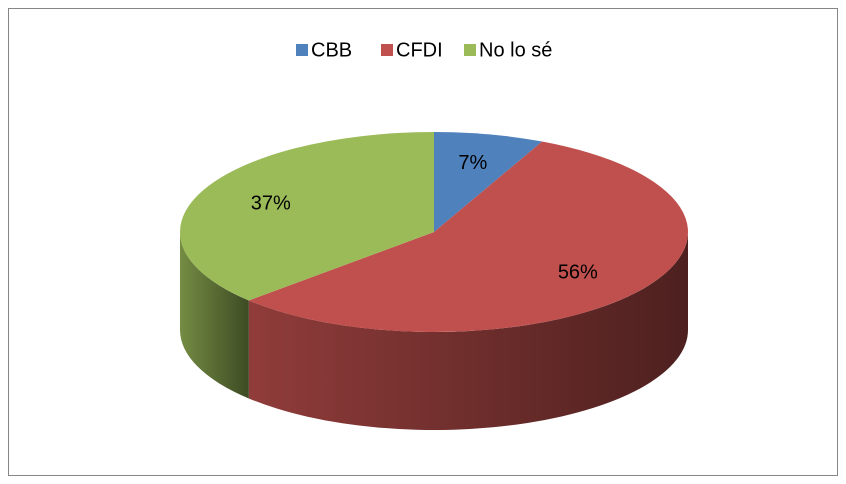 The image size is (846, 484). What do you see at coordinates (419, 50) in the screenshot?
I see `legend-label: CFDI` at bounding box center [419, 50].